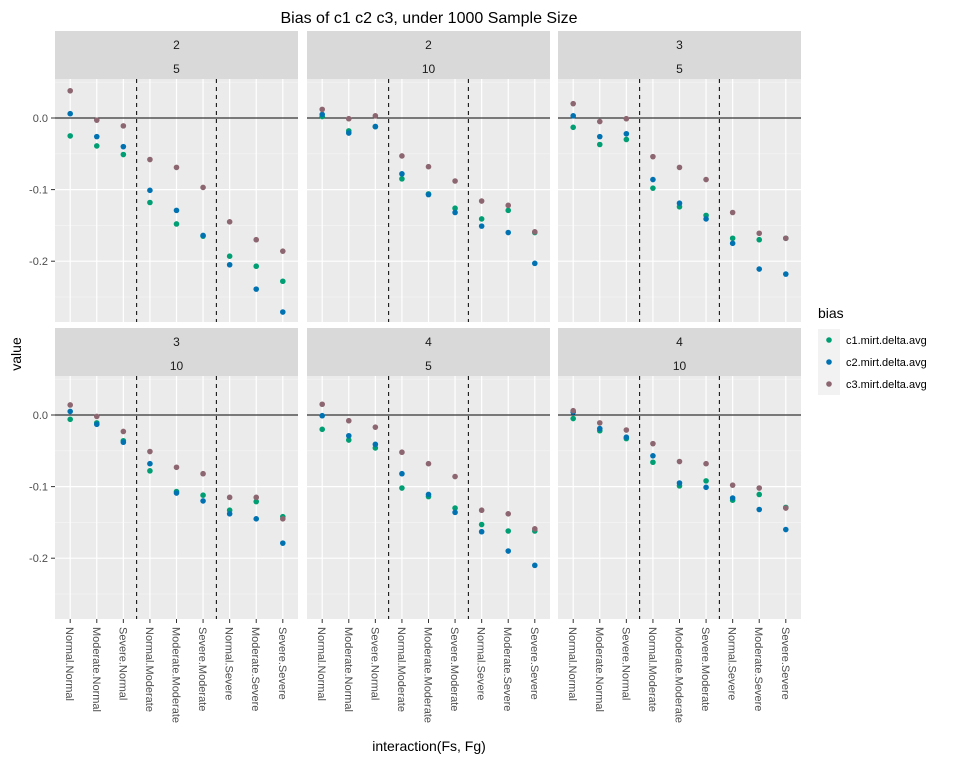  I want to click on strip-label-top: 2, so click(428, 45).